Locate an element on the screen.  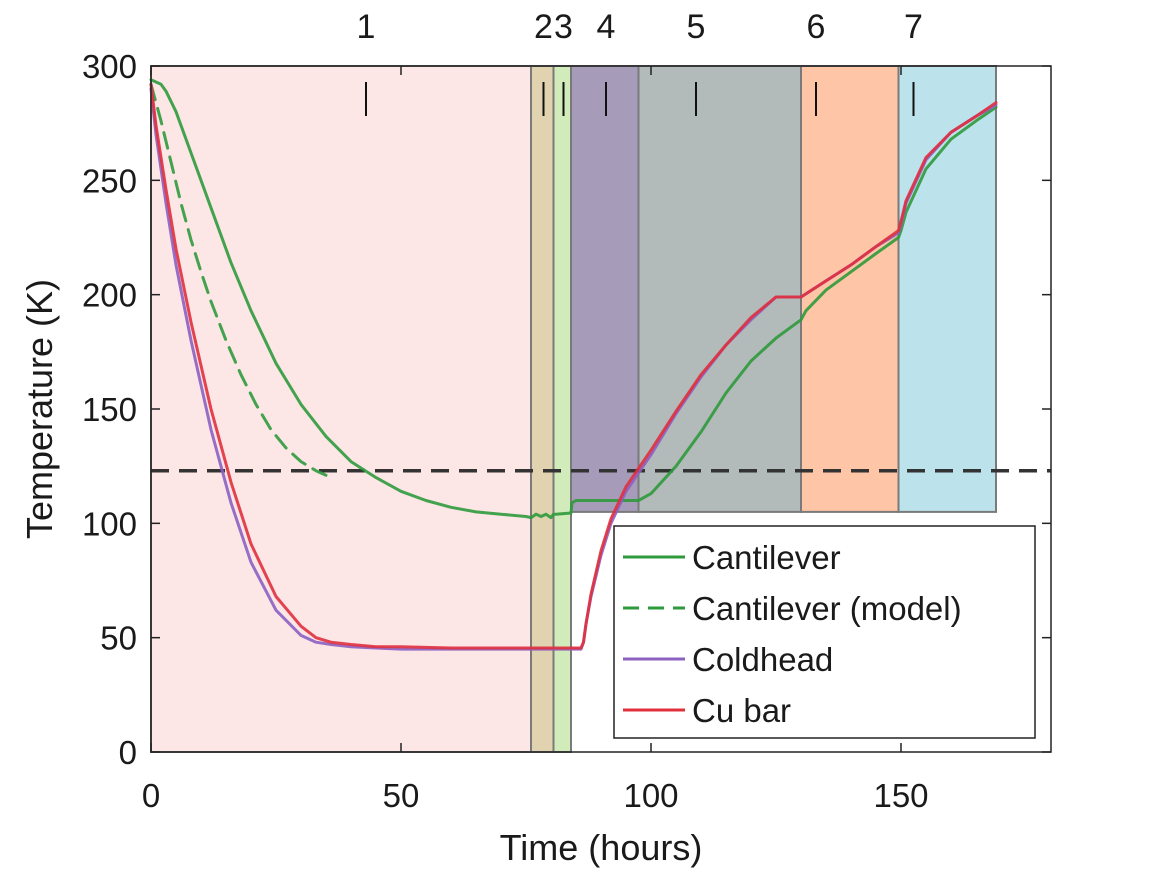
legend-label: Coldhead is located at coordinates (762, 659).